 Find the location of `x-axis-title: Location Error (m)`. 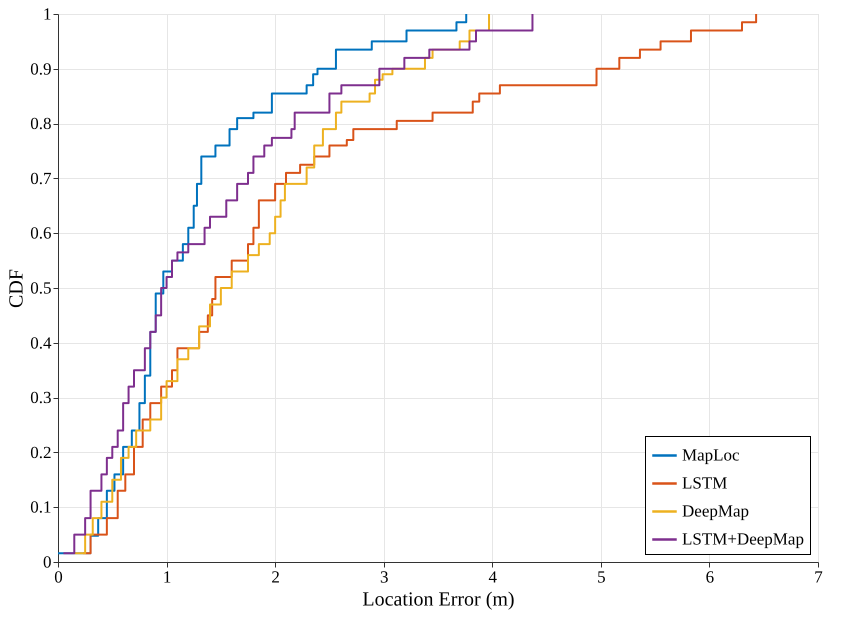

x-axis-title: Location Error (m) is located at coordinates (438, 599).